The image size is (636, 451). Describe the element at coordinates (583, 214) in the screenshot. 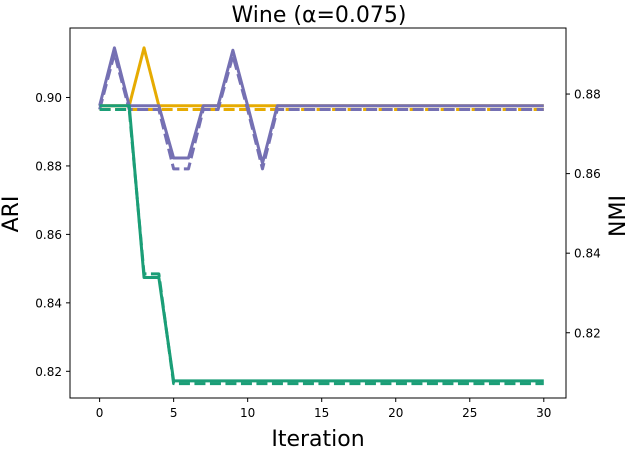

I see `y-axis-right: 0.82 0.84 0.86 0.88` at that location.